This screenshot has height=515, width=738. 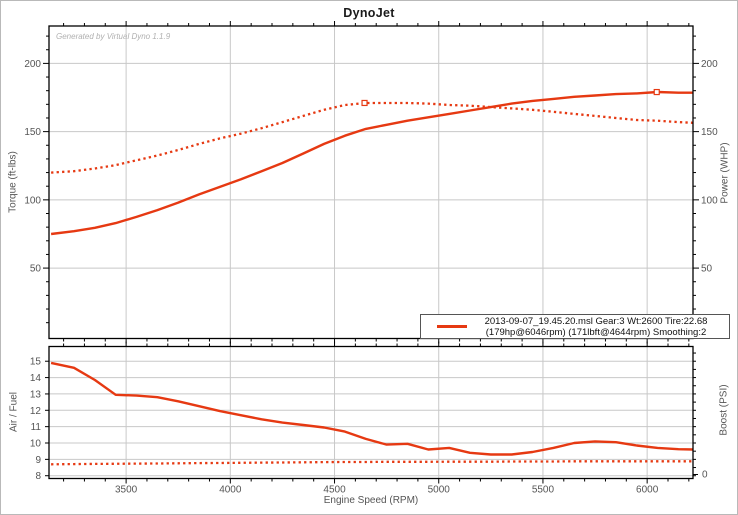 What do you see at coordinates (725, 173) in the screenshot?
I see `power-axis-title: Power (WHP)` at bounding box center [725, 173].